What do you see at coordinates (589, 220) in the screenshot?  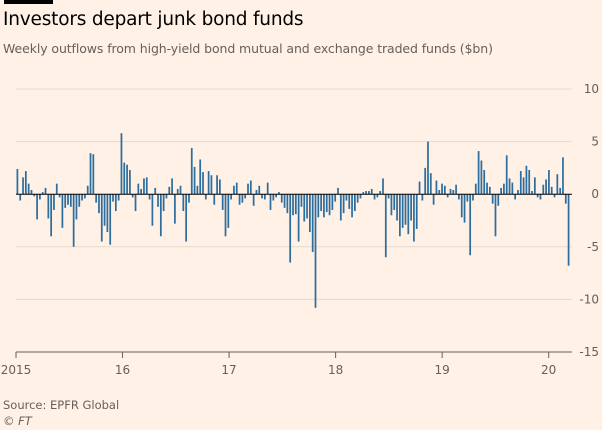 I see `y-tick-labels: 10 5 0 -5 -10 -15` at bounding box center [589, 220].